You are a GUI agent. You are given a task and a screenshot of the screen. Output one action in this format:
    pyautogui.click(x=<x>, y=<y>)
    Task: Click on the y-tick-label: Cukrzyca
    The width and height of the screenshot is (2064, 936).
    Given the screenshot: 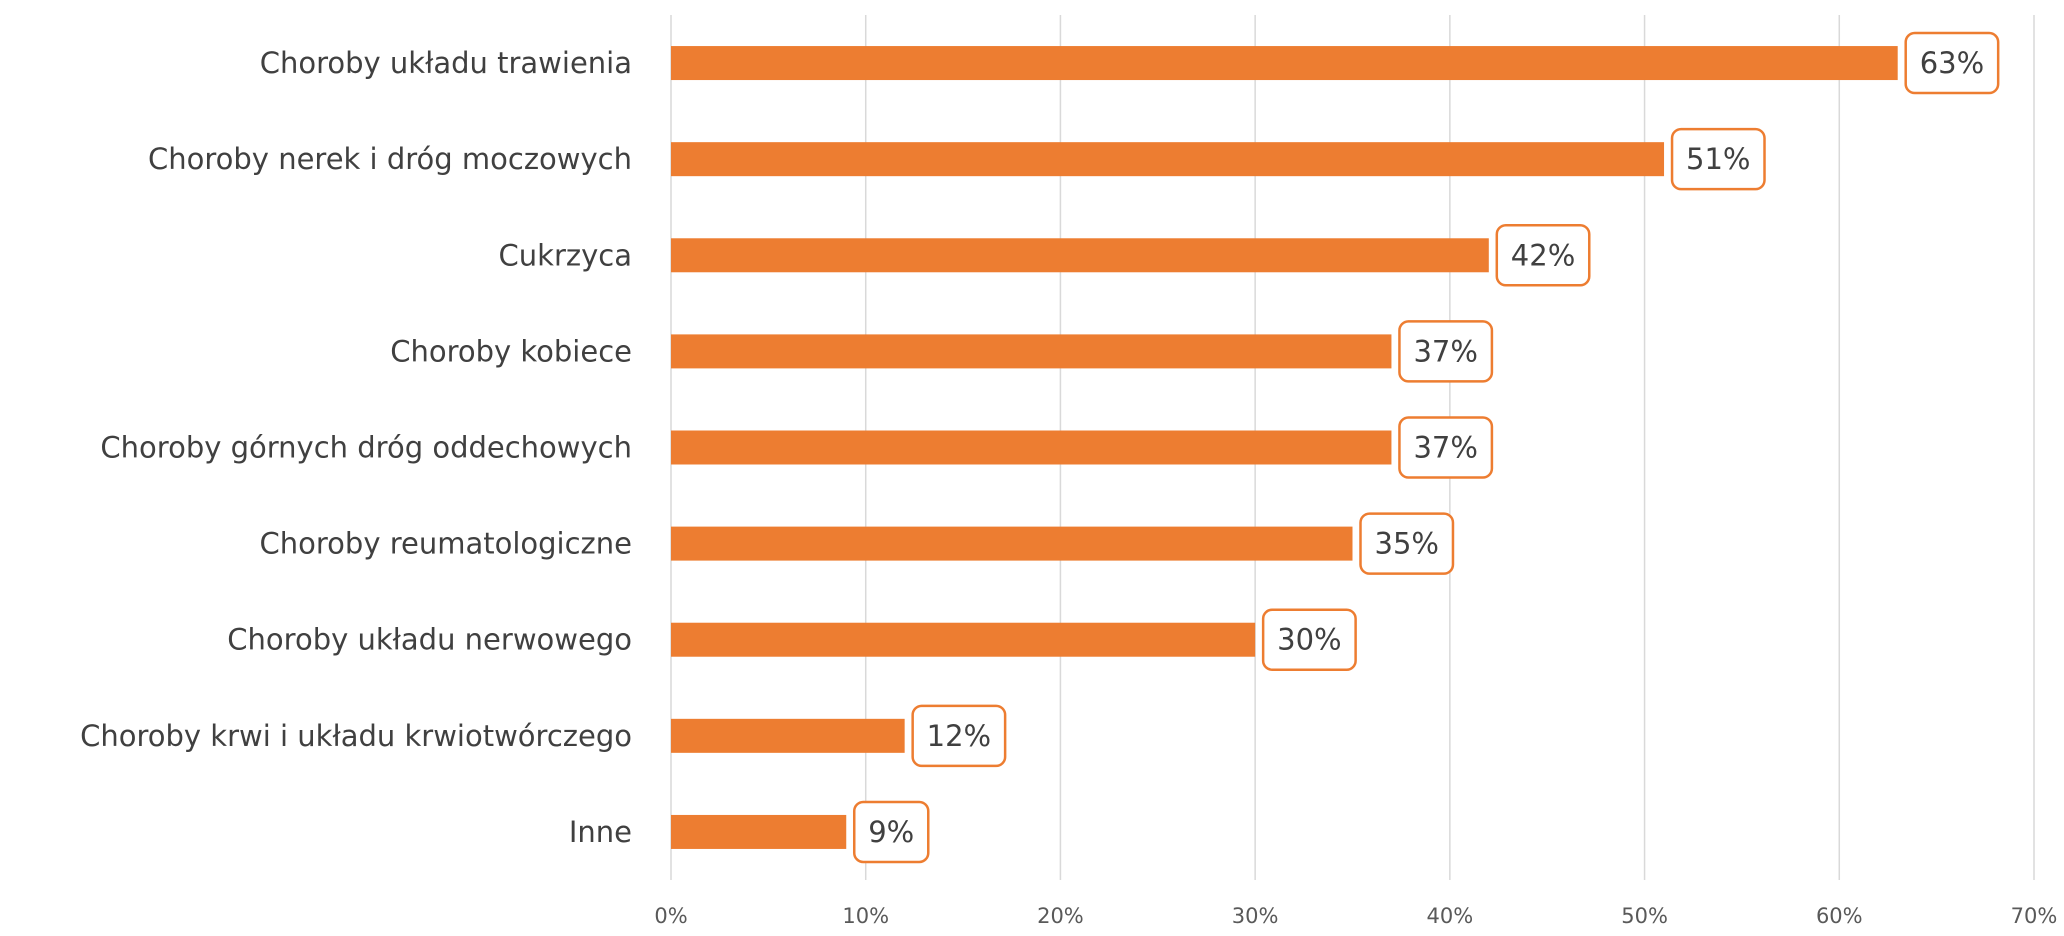 What is the action you would take?
    pyautogui.click(x=565, y=255)
    